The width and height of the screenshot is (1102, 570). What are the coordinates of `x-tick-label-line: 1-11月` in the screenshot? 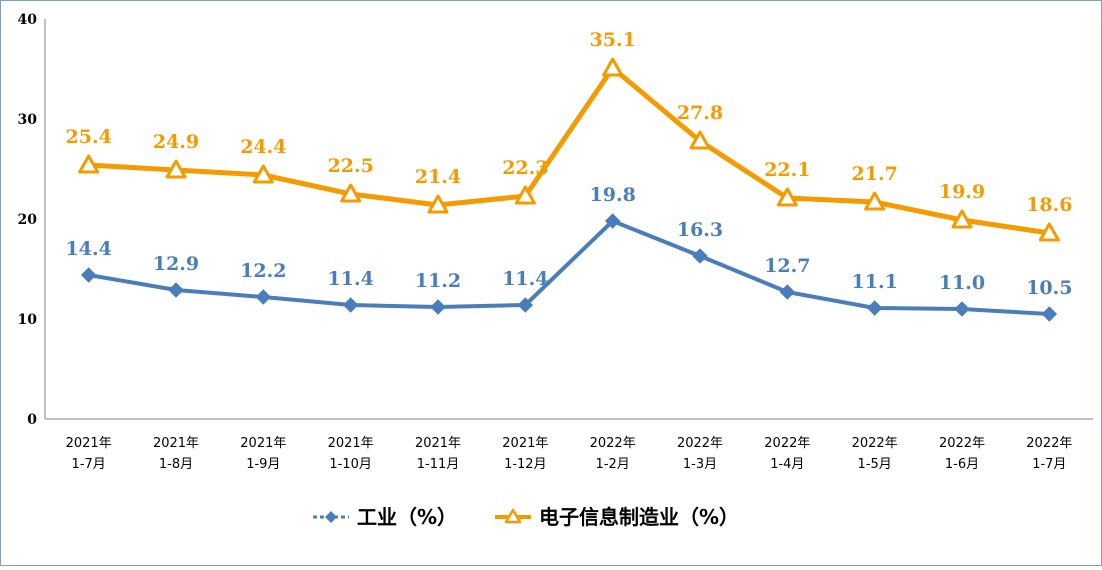 It's located at (438, 464).